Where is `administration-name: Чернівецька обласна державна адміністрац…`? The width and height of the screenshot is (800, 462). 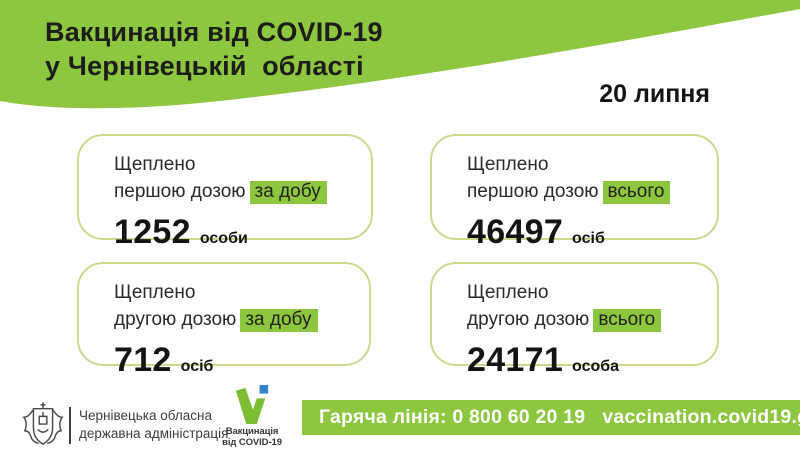
administration-name: Чернівецька обласна державна адміністрац… is located at coordinates (153, 424).